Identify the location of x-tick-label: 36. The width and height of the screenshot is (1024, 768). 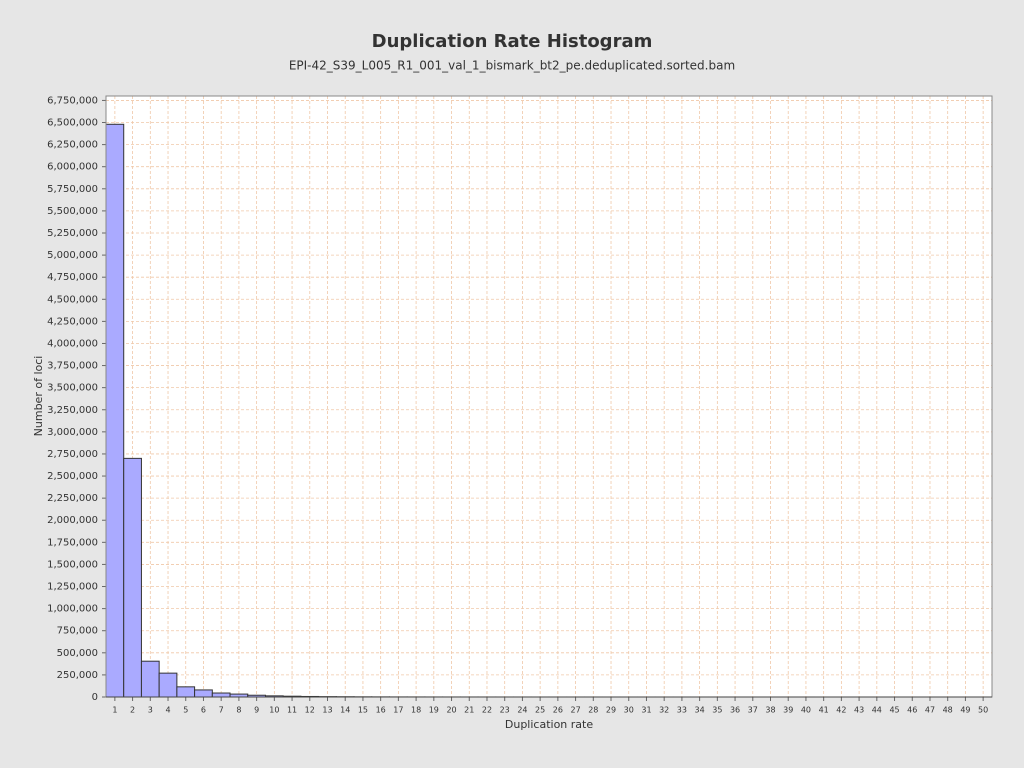
(735, 710).